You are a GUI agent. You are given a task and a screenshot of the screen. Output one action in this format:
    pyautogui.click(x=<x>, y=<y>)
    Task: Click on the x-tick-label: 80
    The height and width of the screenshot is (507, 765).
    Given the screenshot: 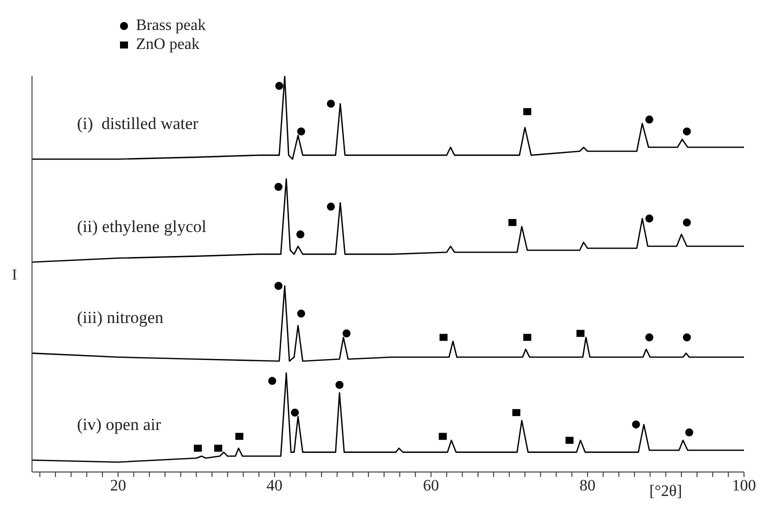 What is the action you would take?
    pyautogui.click(x=588, y=485)
    